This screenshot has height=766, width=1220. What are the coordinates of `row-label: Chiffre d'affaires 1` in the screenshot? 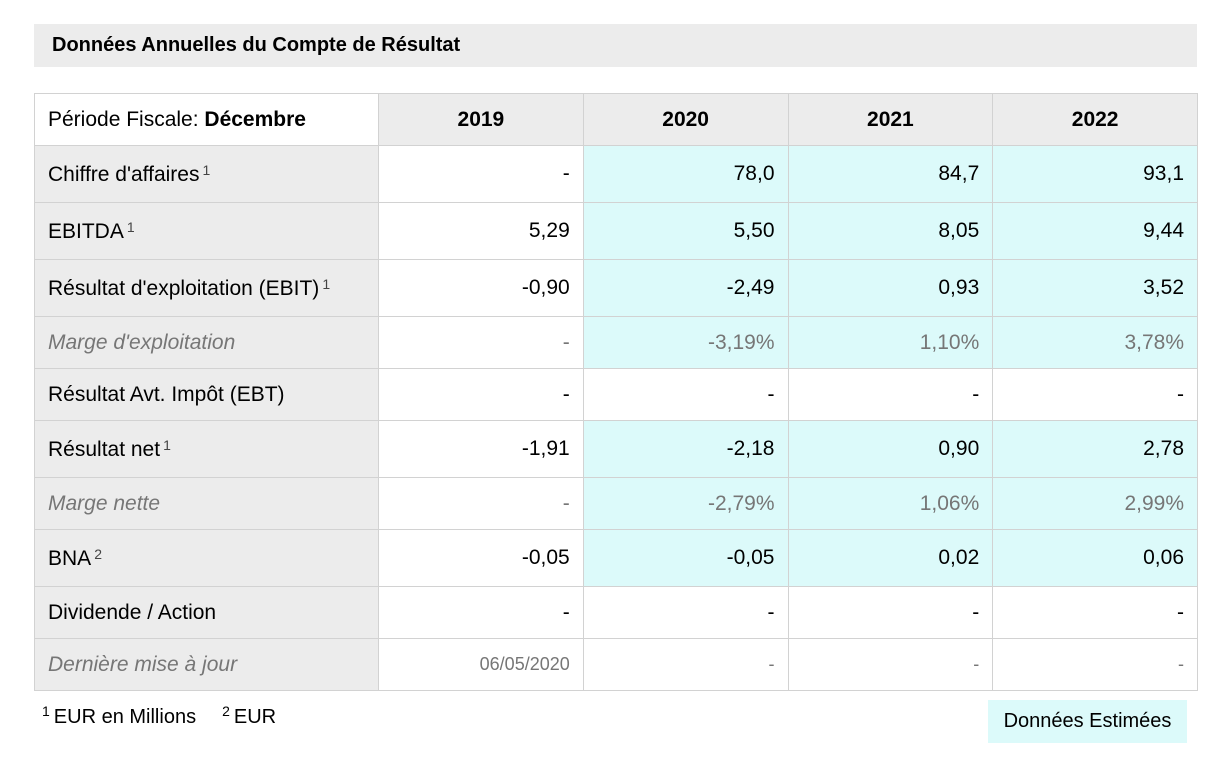 It's located at (206, 174).